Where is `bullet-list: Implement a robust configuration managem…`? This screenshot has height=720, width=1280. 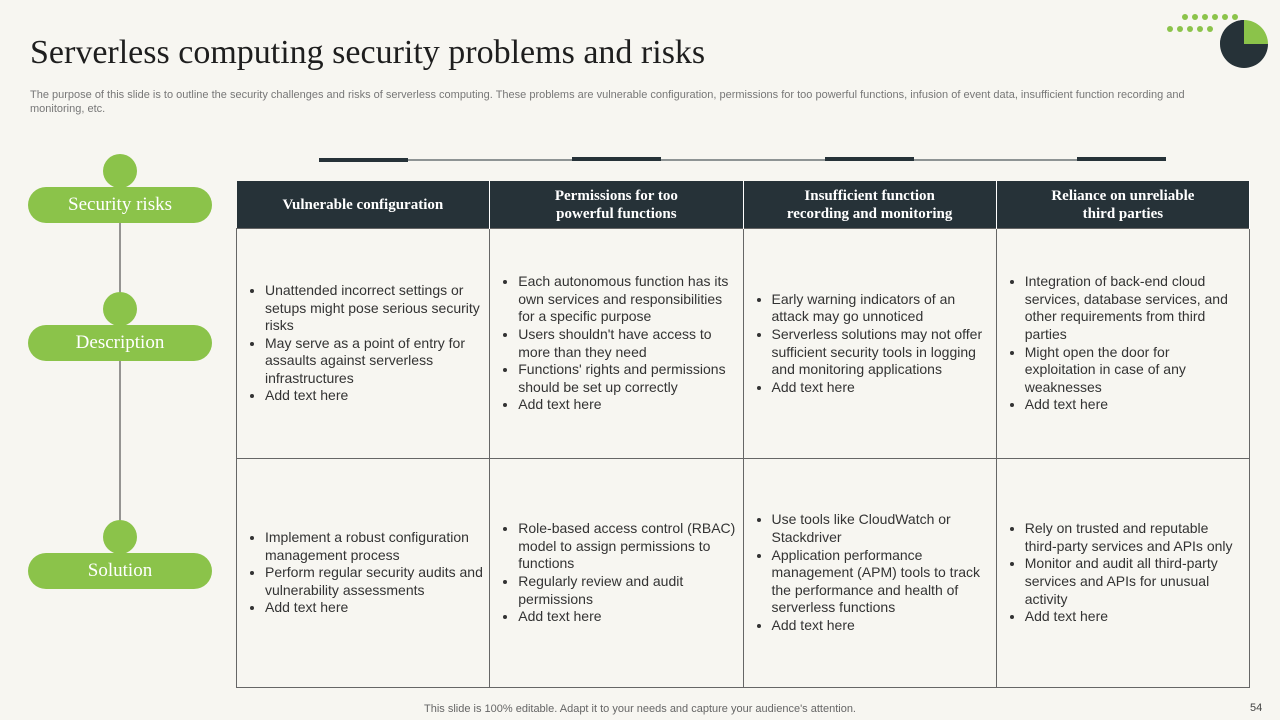 bullet-list: Implement a robust configuration managem… is located at coordinates (364, 573).